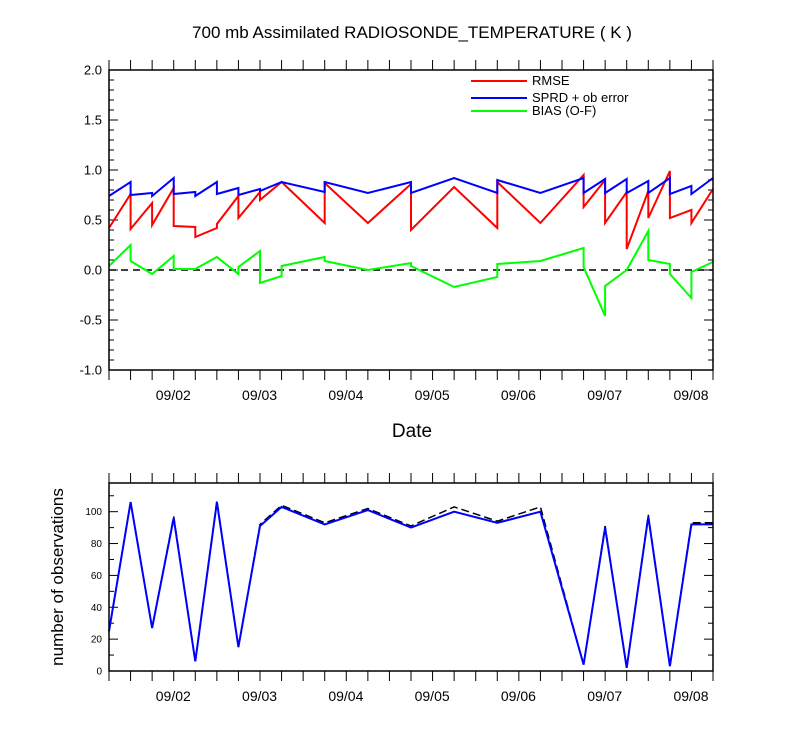 Image resolution: width=800 pixels, height=750 pixels. I want to click on top-series, so click(411, 243).